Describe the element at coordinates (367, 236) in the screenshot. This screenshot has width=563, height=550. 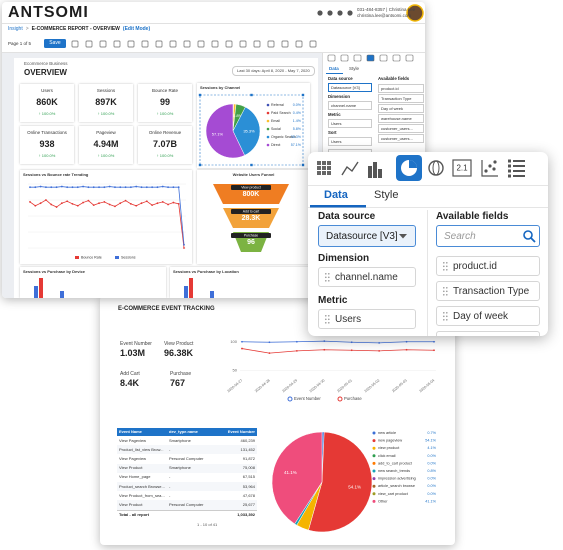
I see `data-source-dropdown: Datasource [V3]` at that location.